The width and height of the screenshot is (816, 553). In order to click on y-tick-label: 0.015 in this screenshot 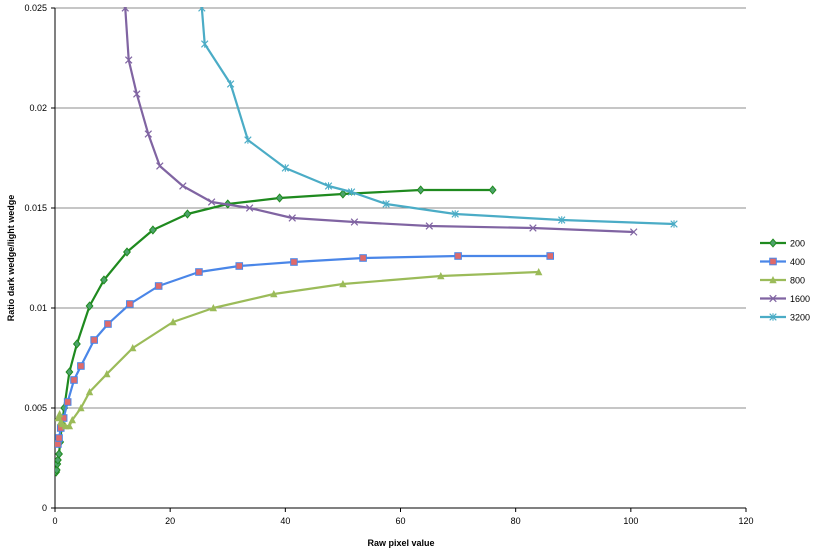, I will do `click(35, 208)`.